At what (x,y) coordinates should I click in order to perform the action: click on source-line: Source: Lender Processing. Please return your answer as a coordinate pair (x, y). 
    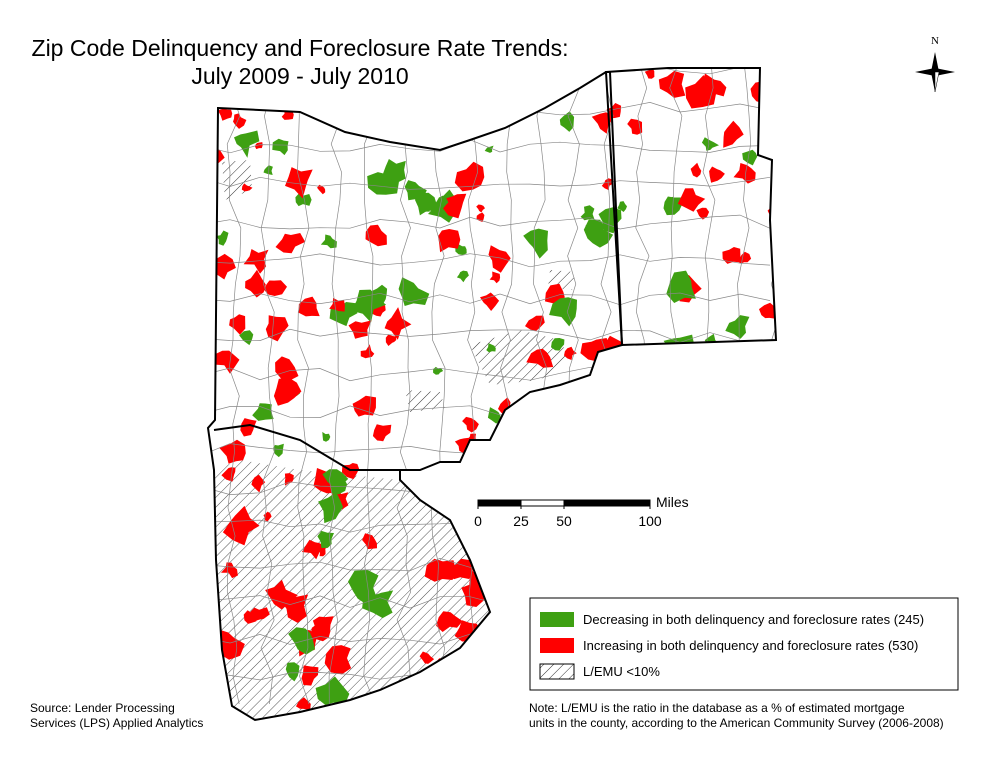
    Looking at the image, I should click on (102, 708).